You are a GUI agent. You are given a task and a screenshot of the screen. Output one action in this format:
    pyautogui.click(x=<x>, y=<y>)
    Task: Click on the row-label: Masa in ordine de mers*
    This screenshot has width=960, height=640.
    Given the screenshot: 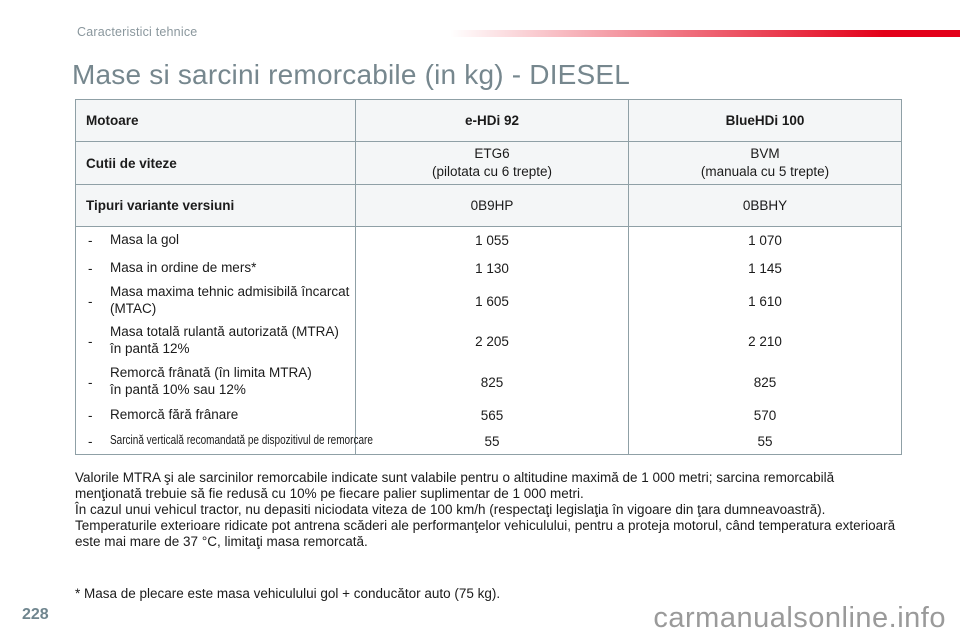 What is the action you would take?
    pyautogui.click(x=183, y=267)
    